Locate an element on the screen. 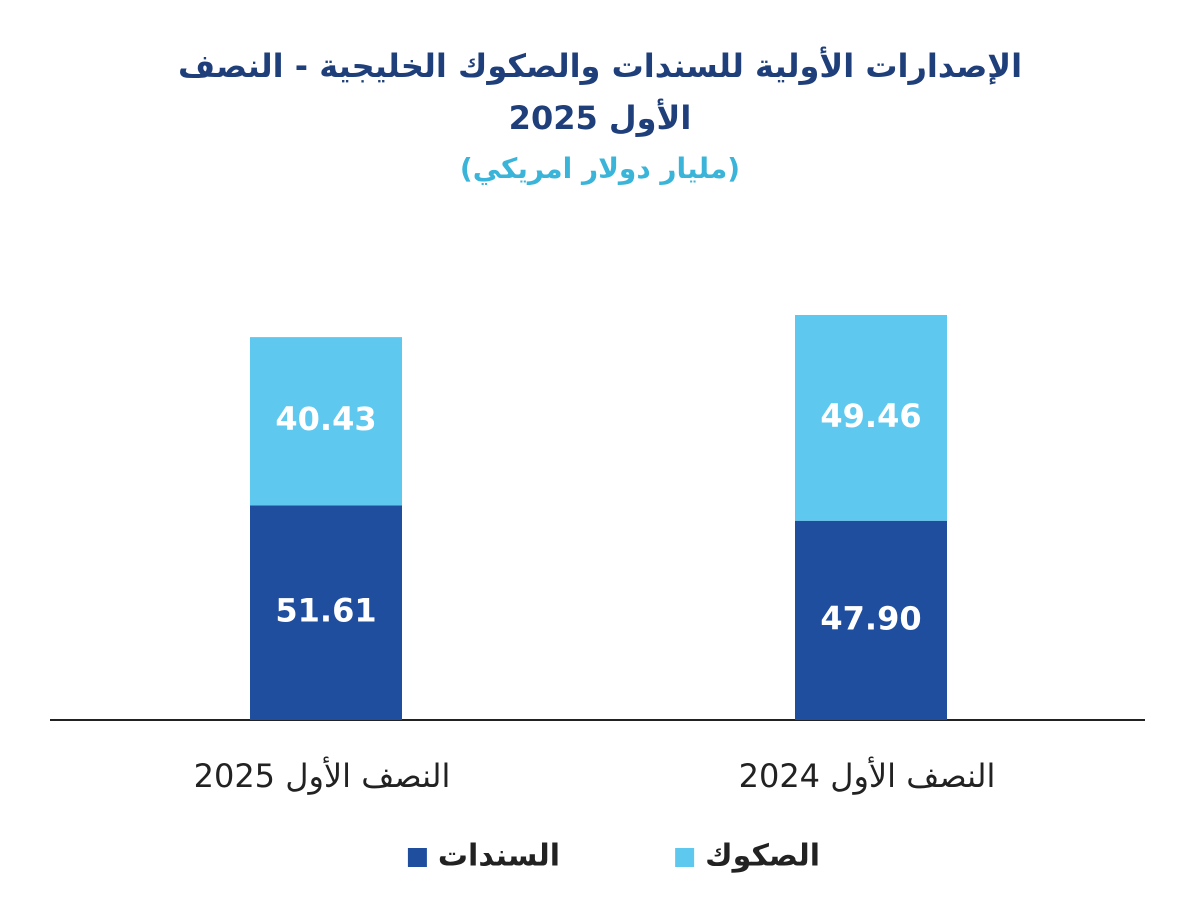 This screenshot has width=1200, height=907. chart-subtitle: (مليار دولار امريكي) is located at coordinates (600, 168).